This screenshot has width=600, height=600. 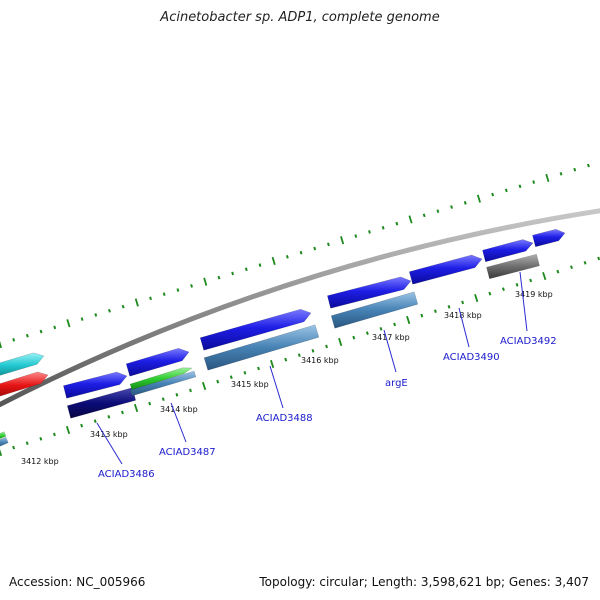 I want to click on leader-aciad3486, so click(x=109, y=443).